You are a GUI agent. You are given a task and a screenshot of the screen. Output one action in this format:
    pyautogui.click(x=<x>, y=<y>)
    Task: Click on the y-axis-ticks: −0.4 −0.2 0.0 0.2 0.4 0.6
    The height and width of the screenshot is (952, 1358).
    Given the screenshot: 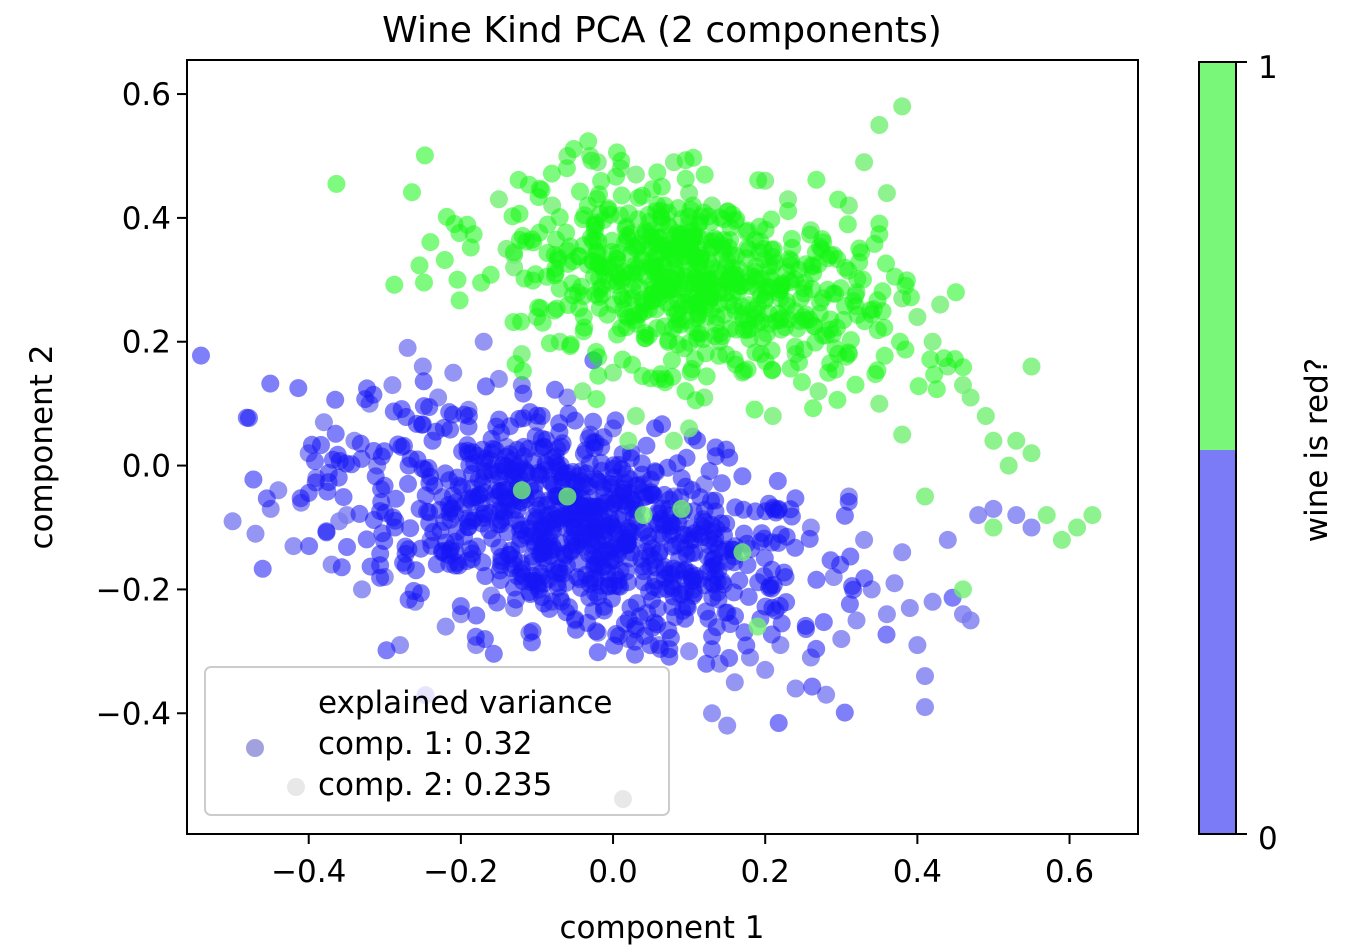 What is the action you would take?
    pyautogui.click(x=141, y=404)
    